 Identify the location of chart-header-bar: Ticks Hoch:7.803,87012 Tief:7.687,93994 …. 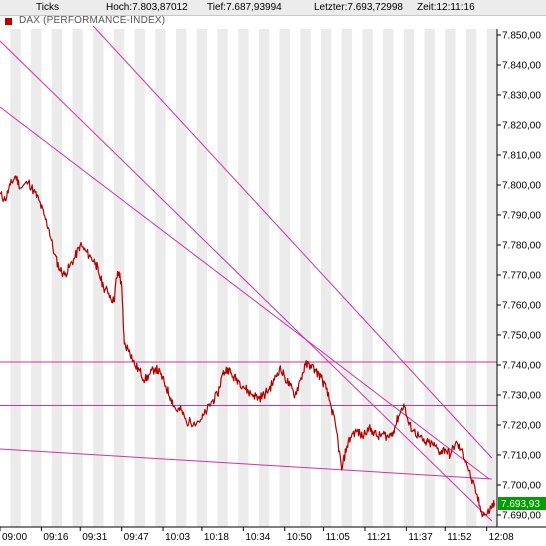
(273, 8).